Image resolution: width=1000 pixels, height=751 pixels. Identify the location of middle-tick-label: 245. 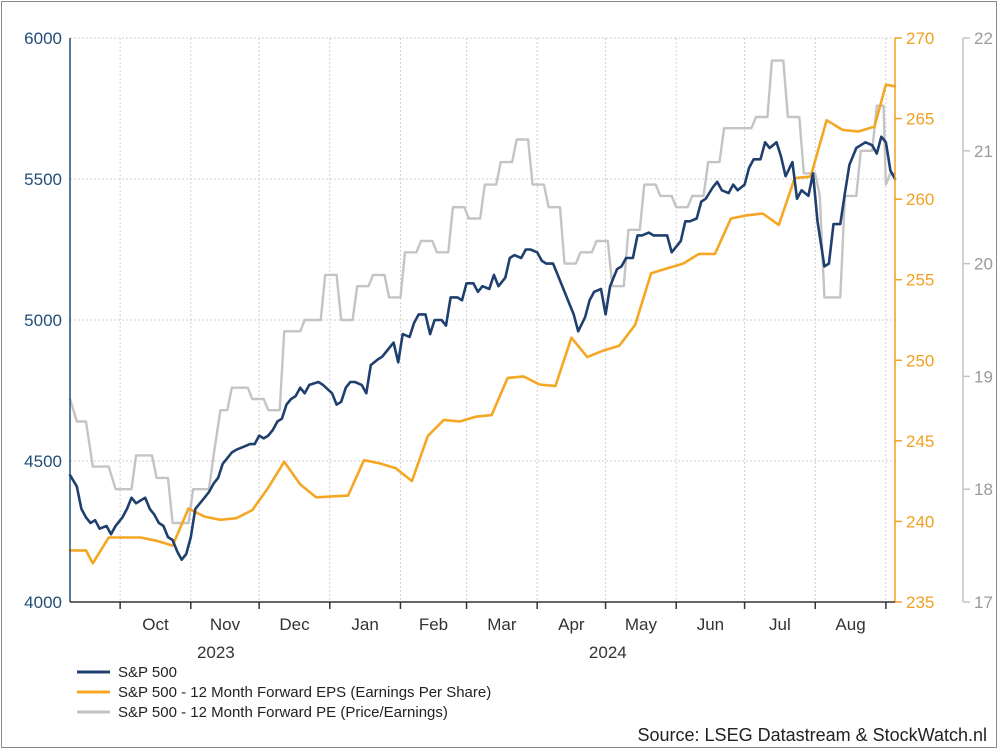
(920, 441).